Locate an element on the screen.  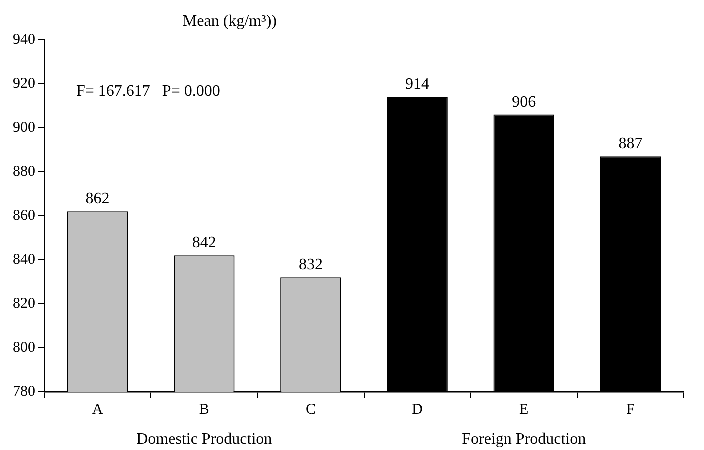
y-tick-label: 840 is located at coordinates (24, 260).